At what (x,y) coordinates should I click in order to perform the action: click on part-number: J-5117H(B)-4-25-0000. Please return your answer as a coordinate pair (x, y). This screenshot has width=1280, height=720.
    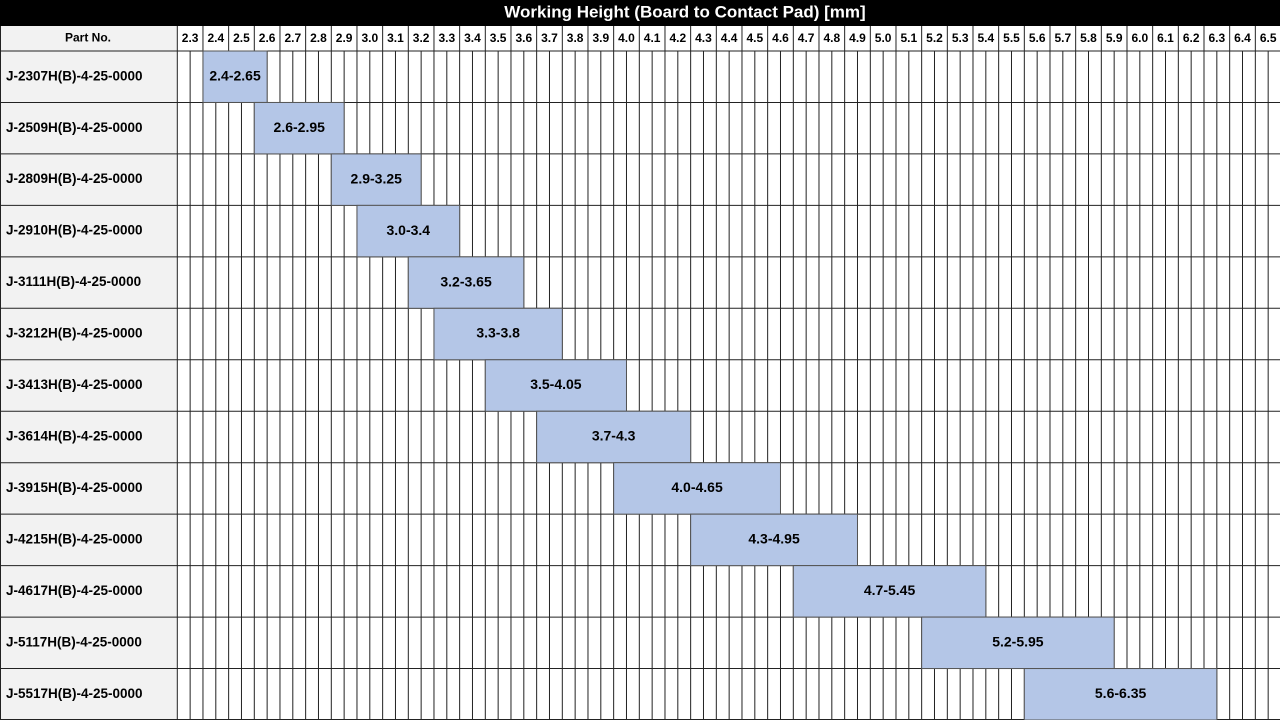
    Looking at the image, I should click on (74, 641).